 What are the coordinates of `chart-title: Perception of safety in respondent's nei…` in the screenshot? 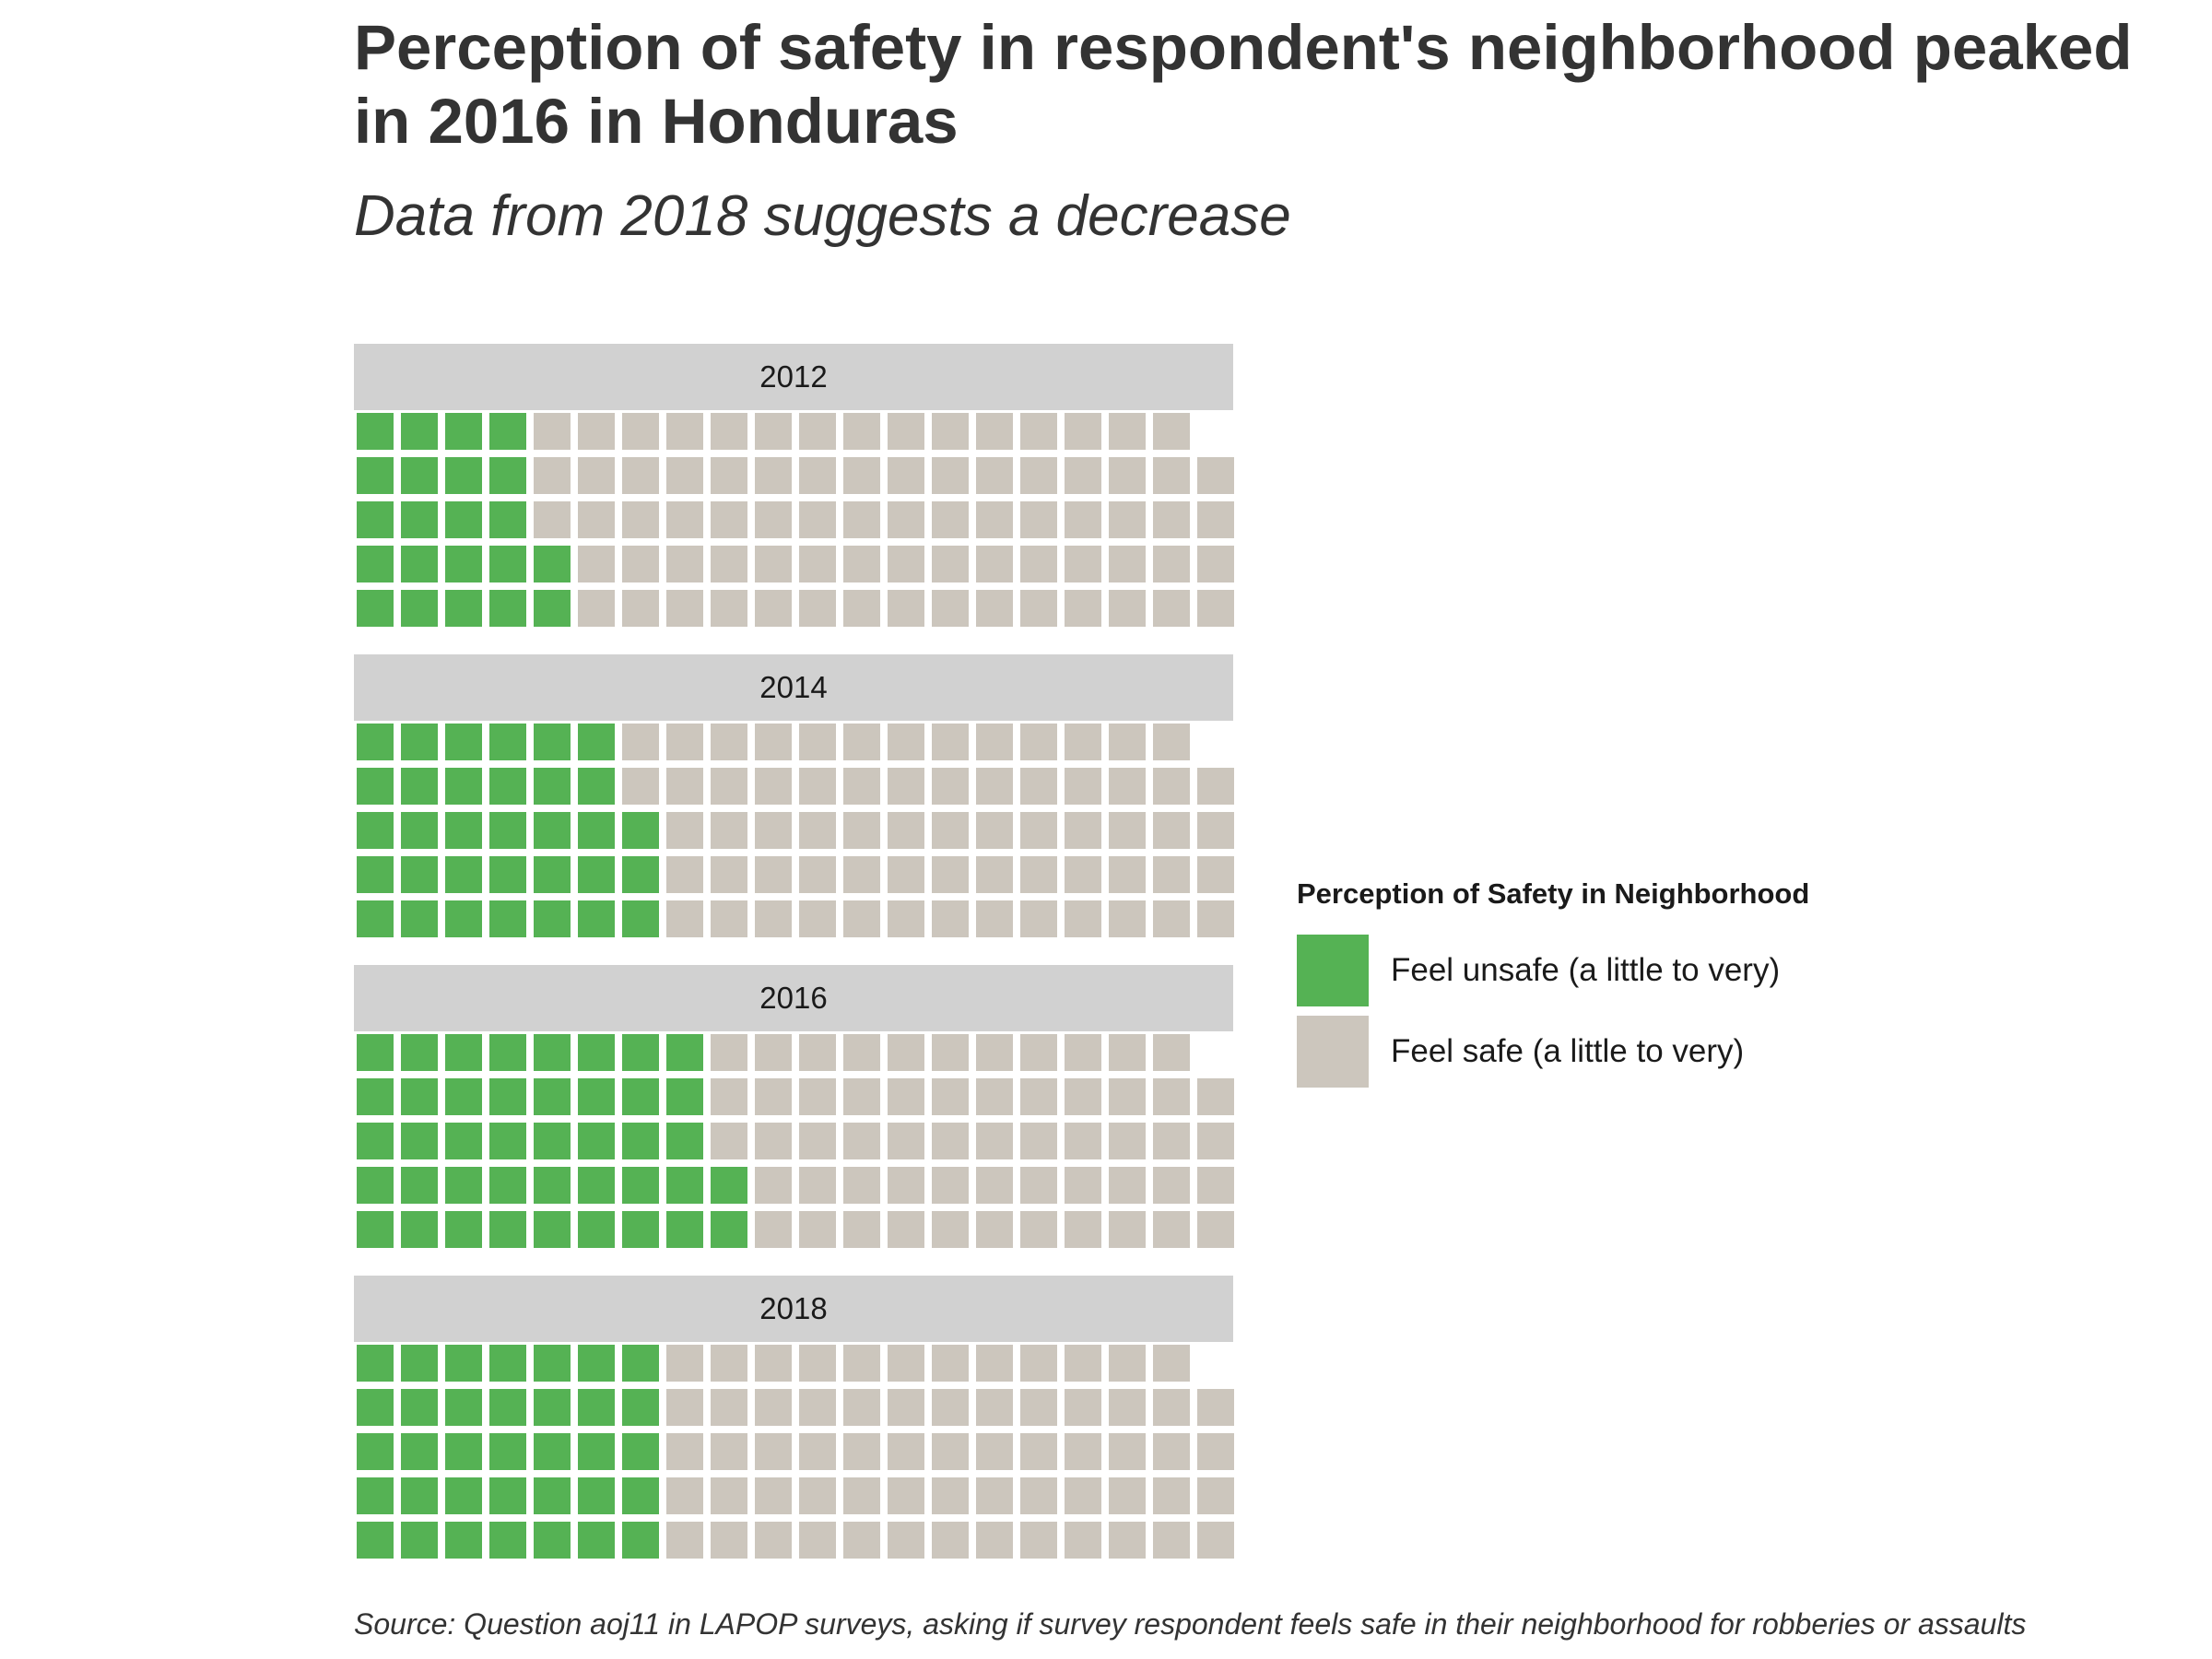 It's located at (1243, 84).